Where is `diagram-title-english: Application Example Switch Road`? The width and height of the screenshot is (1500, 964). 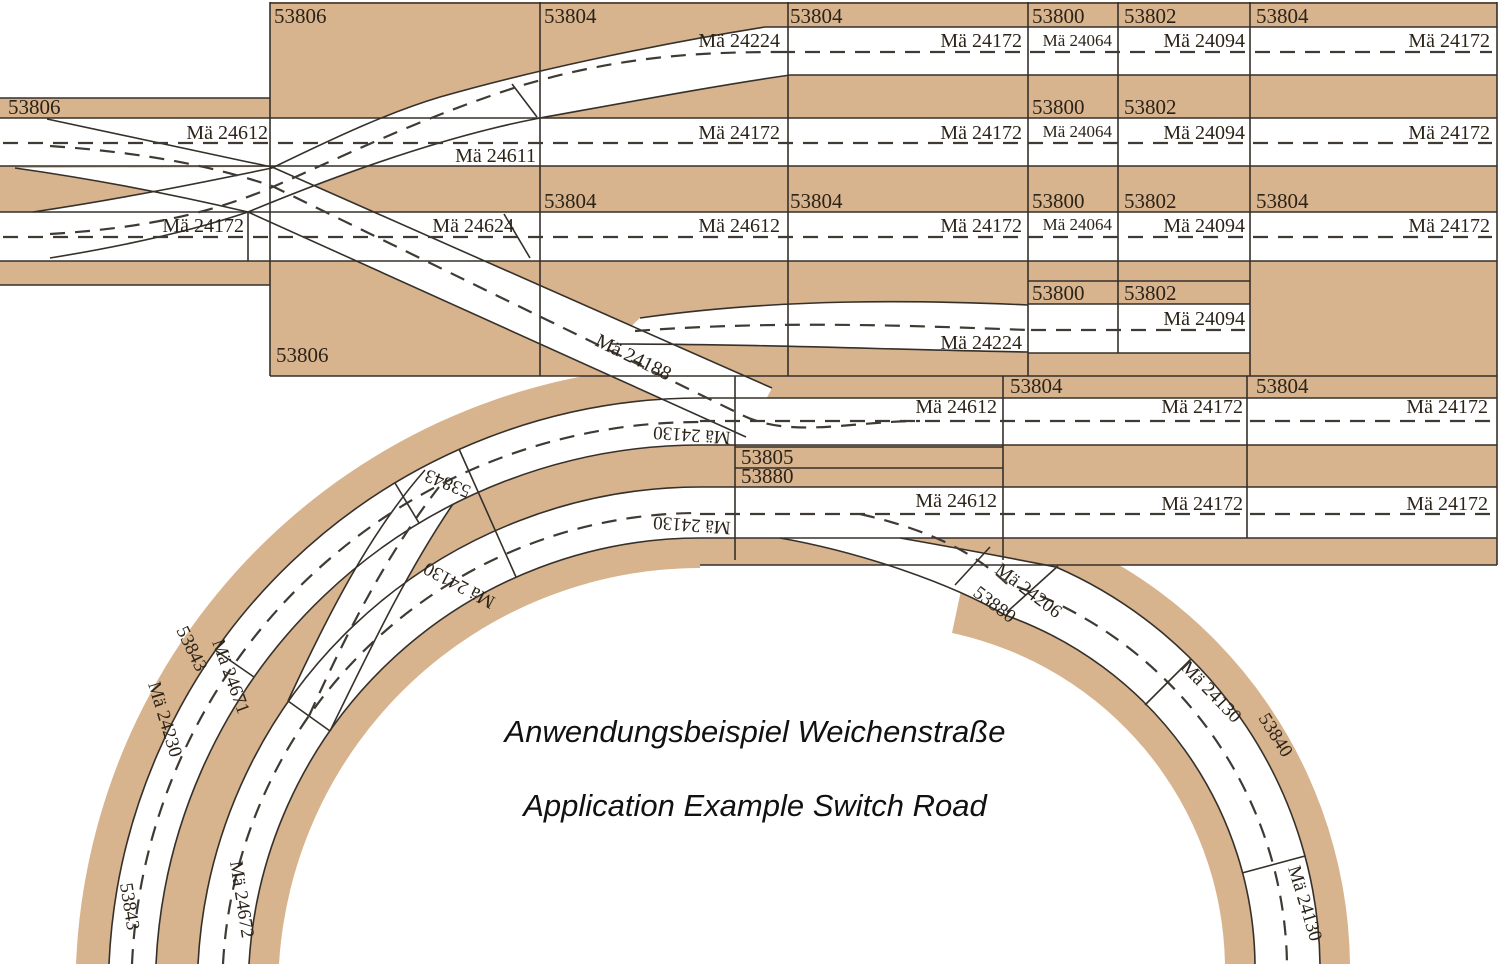
diagram-title-english: Application Example Switch Road is located at coordinates (754, 805).